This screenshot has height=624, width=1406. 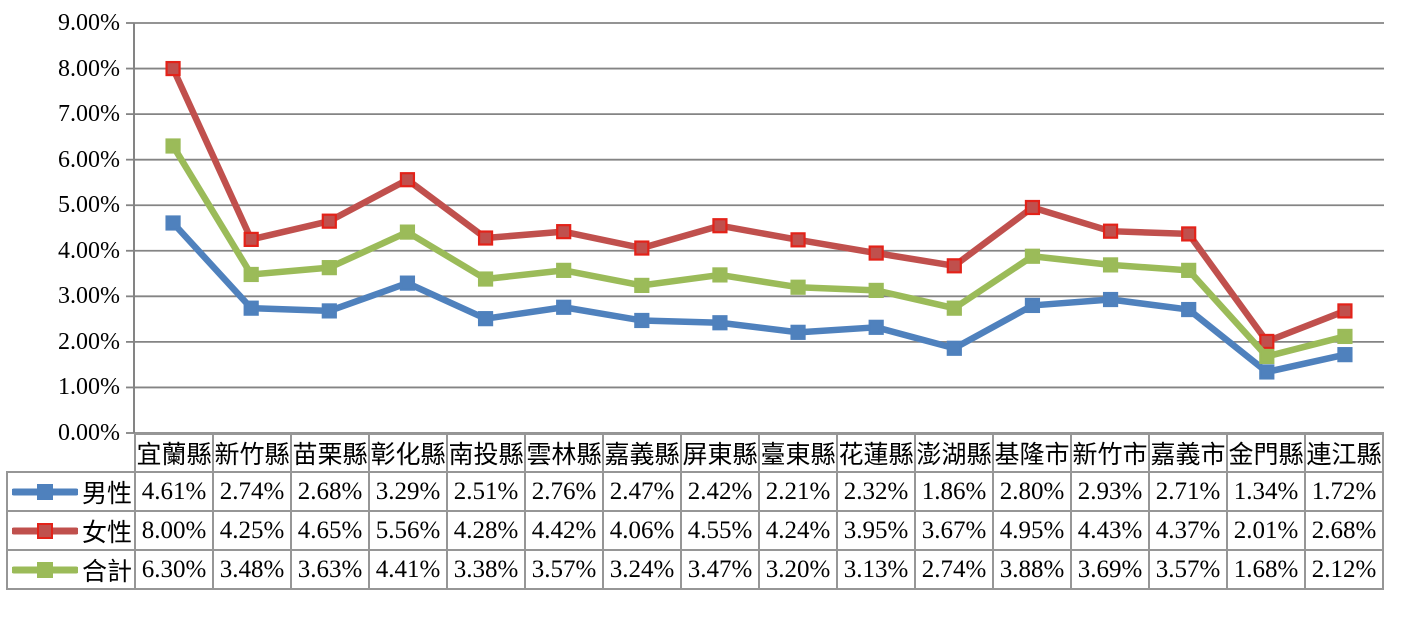 I want to click on value-cell: 1.68%, so click(x=1266, y=569).